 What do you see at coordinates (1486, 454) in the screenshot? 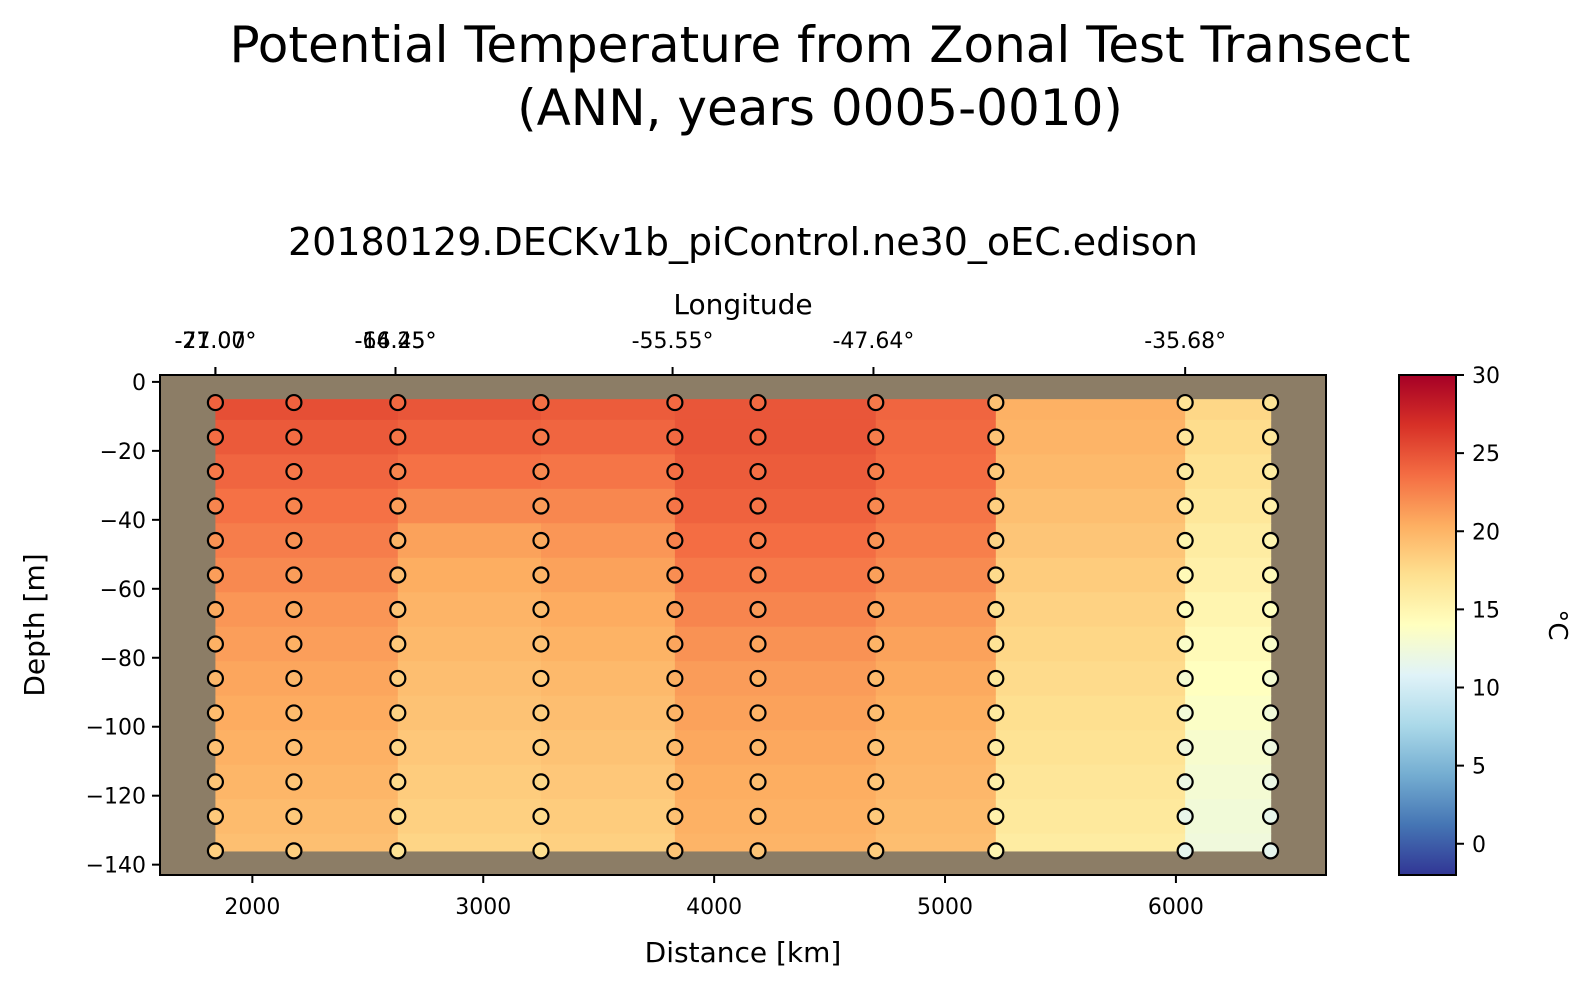
I see `colorbar-tick-label: 25` at bounding box center [1486, 454].